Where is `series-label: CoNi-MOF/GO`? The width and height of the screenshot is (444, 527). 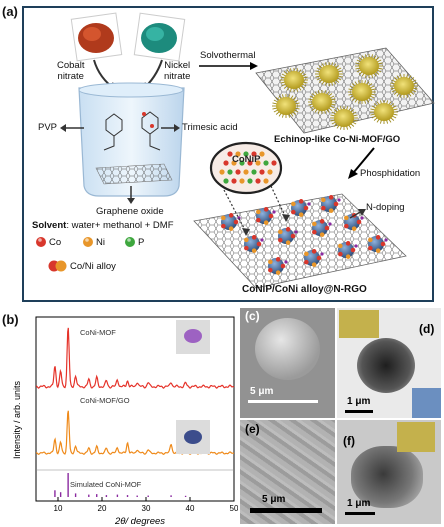 series-label: CoNi-MOF/GO is located at coordinates (105, 400).